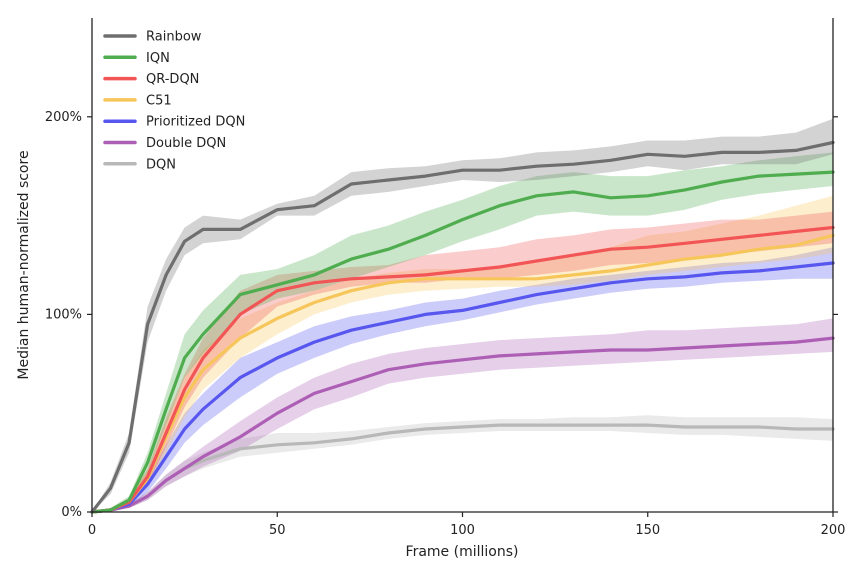  Describe the element at coordinates (63, 117) in the screenshot. I see `y-tick-label: 200%` at that location.